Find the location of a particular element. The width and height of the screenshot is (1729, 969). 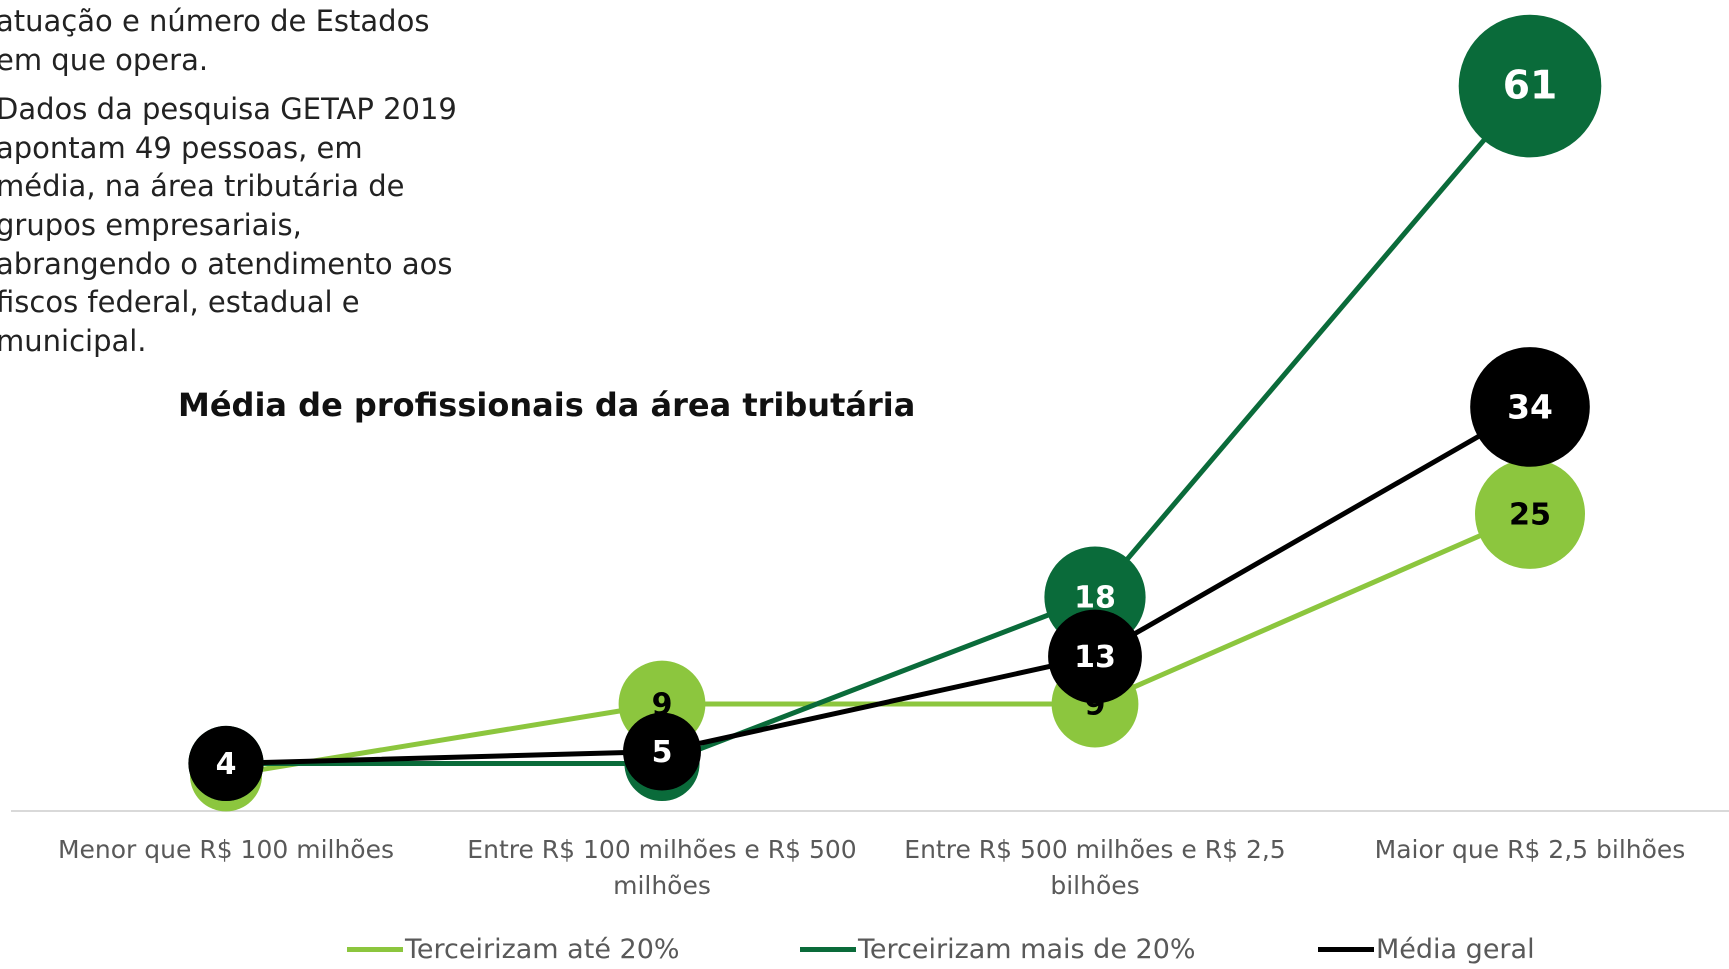

intro-line: abrangendo o atendimento aos is located at coordinates (226, 263).